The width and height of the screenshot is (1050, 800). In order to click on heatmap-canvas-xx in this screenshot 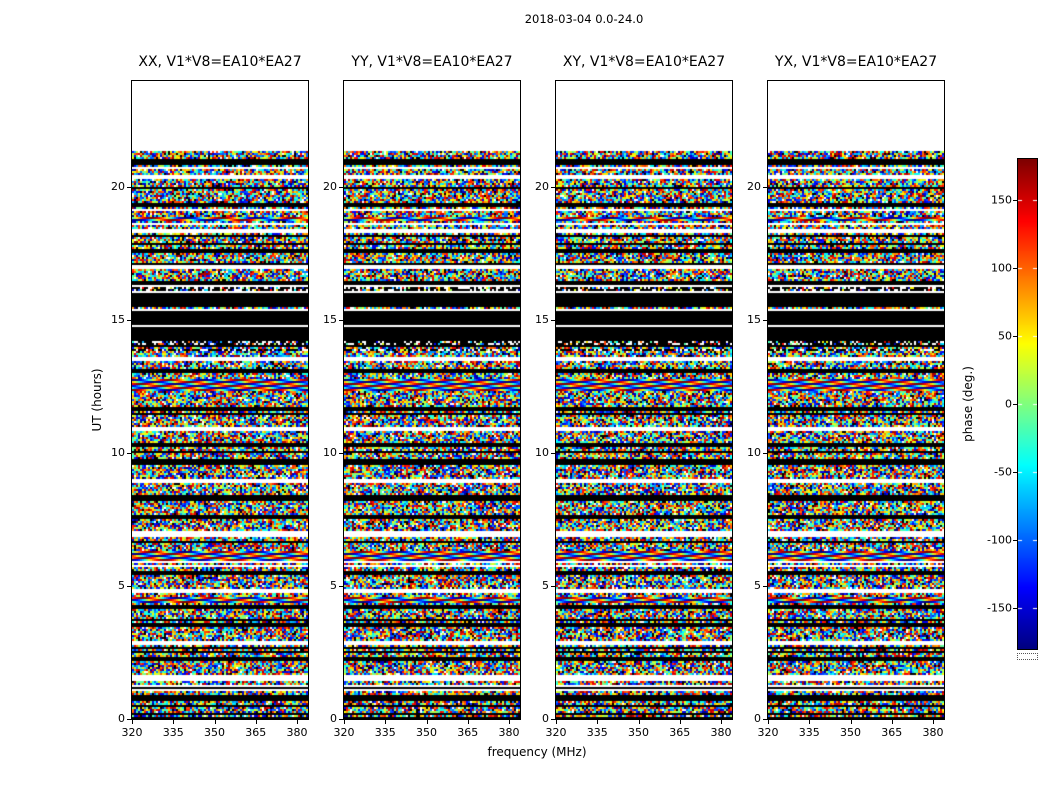, I will do `click(220, 400)`.